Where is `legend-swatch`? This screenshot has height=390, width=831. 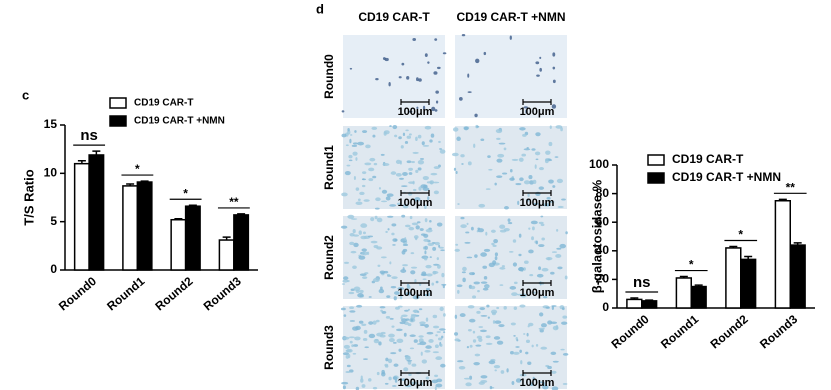
legend-swatch is located at coordinates (656, 160).